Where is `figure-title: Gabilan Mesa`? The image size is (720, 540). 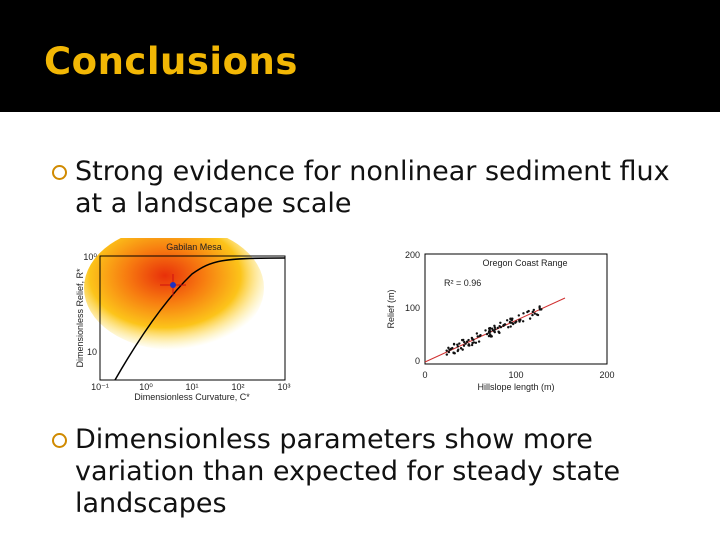 figure-title: Gabilan Mesa is located at coordinates (194, 247).